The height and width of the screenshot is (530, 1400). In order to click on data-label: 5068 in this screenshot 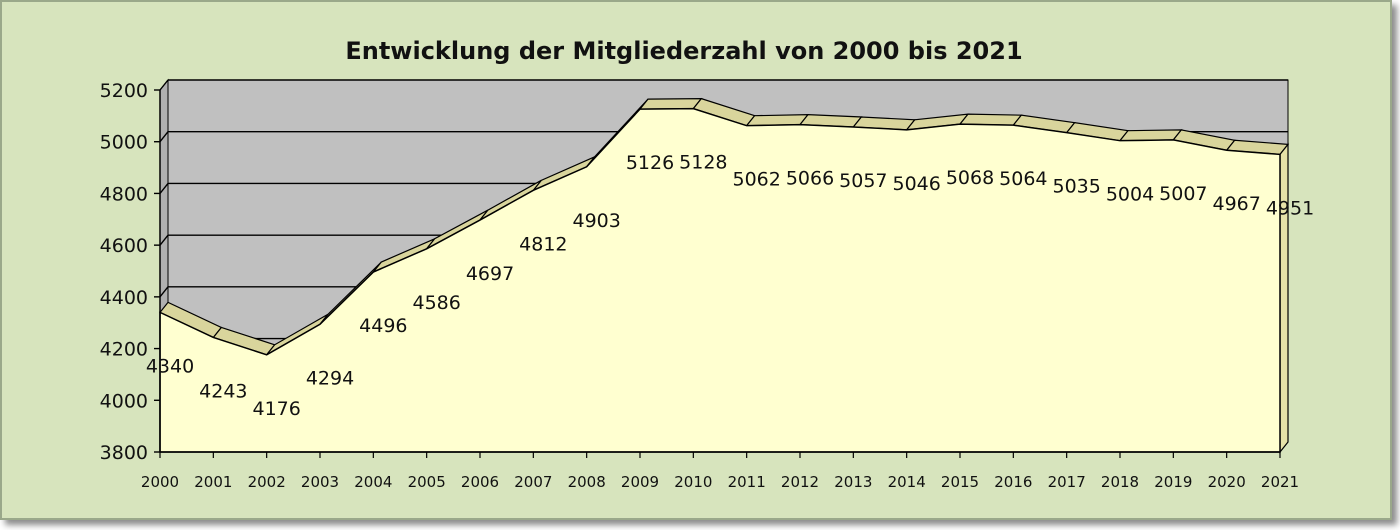, I will do `click(970, 178)`.